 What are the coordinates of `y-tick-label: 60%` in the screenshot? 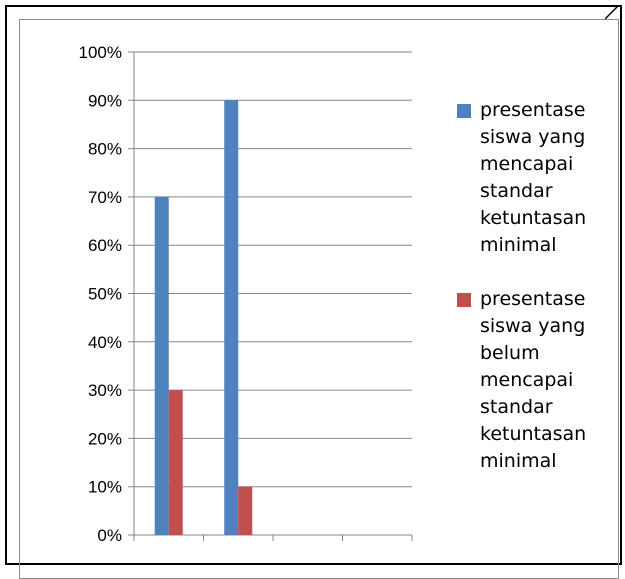 It's located at (105, 245).